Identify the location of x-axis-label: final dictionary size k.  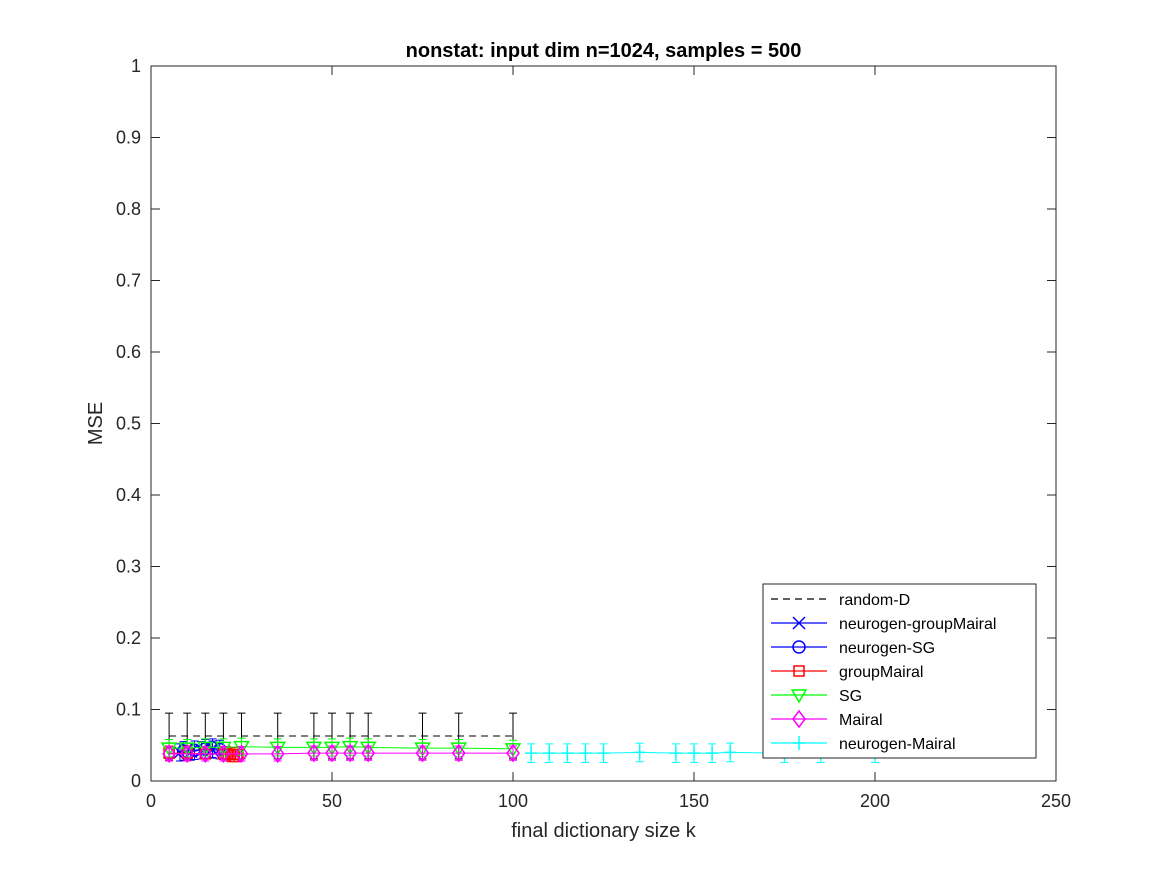
(604, 831).